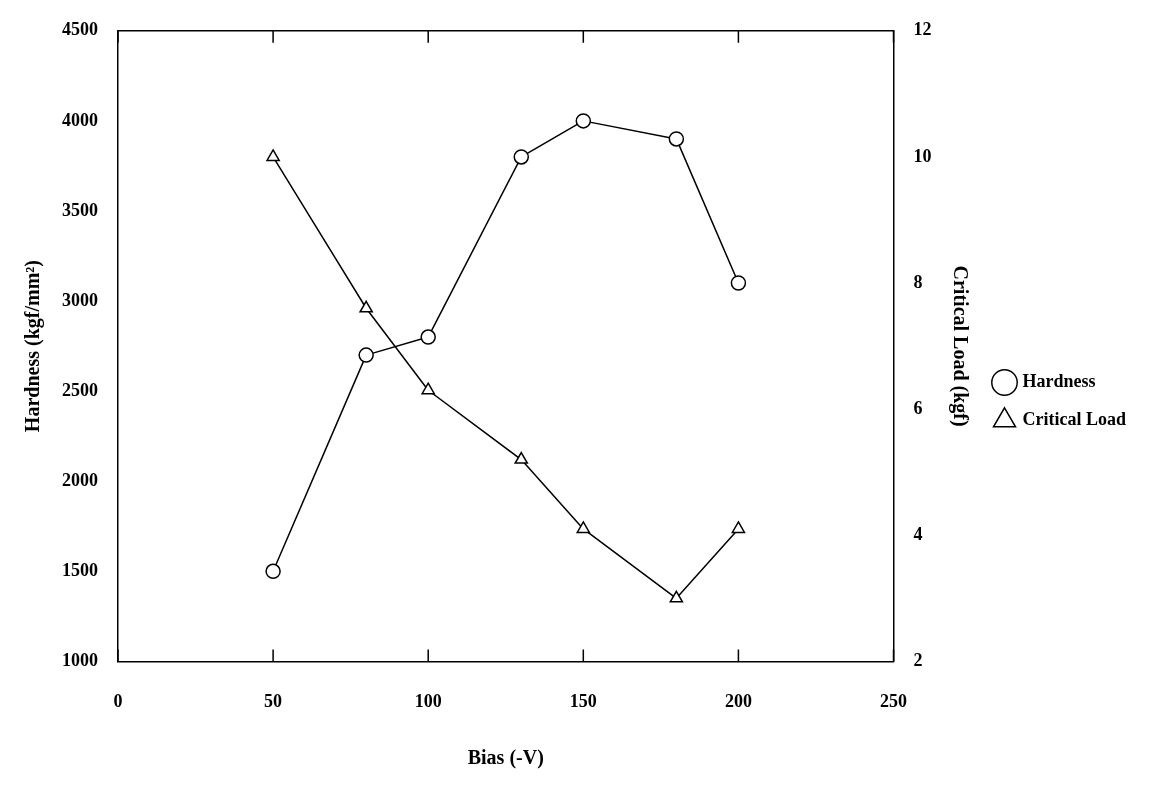 The height and width of the screenshot is (793, 1154). Describe the element at coordinates (1074, 419) in the screenshot. I see `legend-label: Critical Load` at that location.